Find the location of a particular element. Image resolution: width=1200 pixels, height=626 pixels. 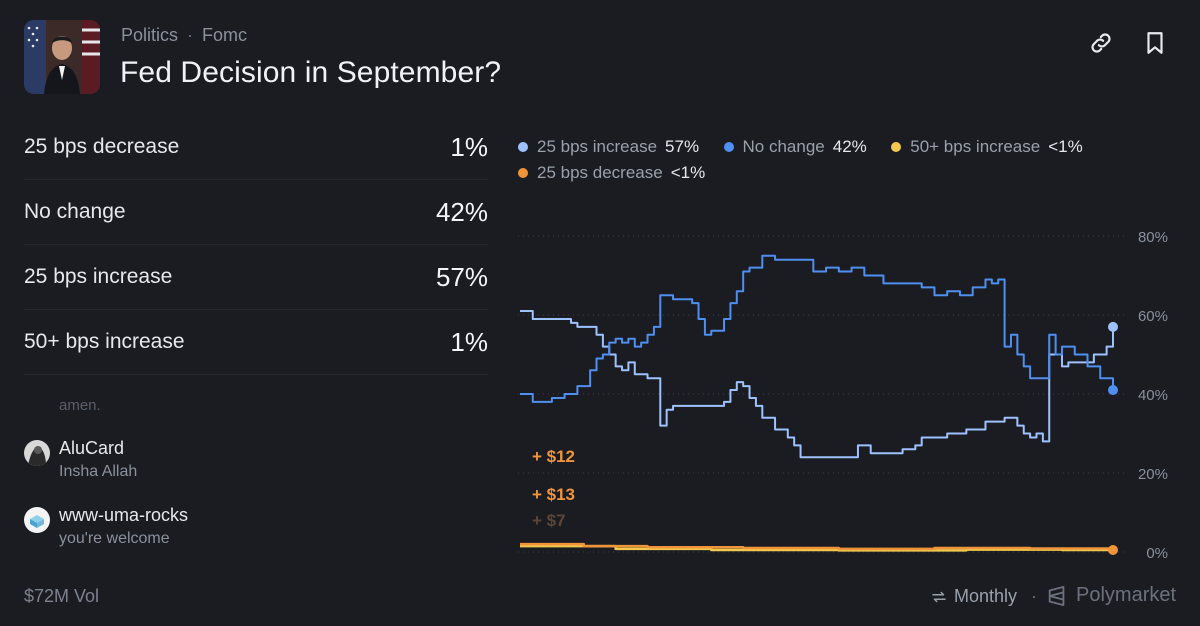

bookmark-icon is located at coordinates (1155, 43).